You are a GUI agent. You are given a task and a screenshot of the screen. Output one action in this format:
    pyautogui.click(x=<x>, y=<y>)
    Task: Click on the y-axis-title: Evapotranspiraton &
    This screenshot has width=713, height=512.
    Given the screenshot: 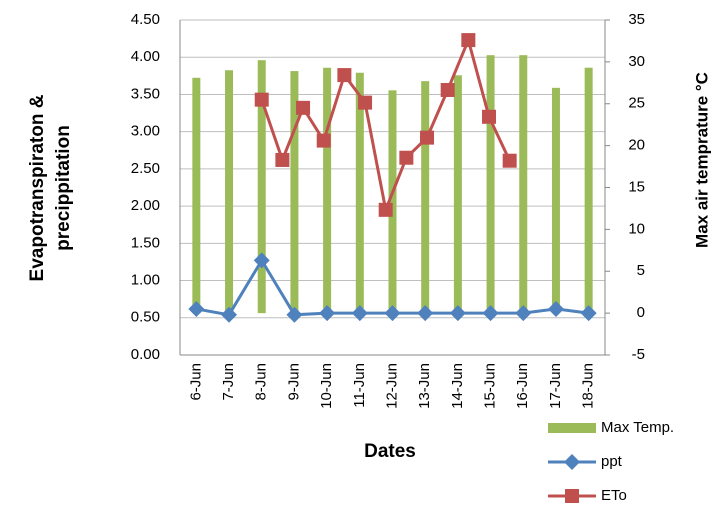 What is the action you would take?
    pyautogui.click(x=37, y=187)
    